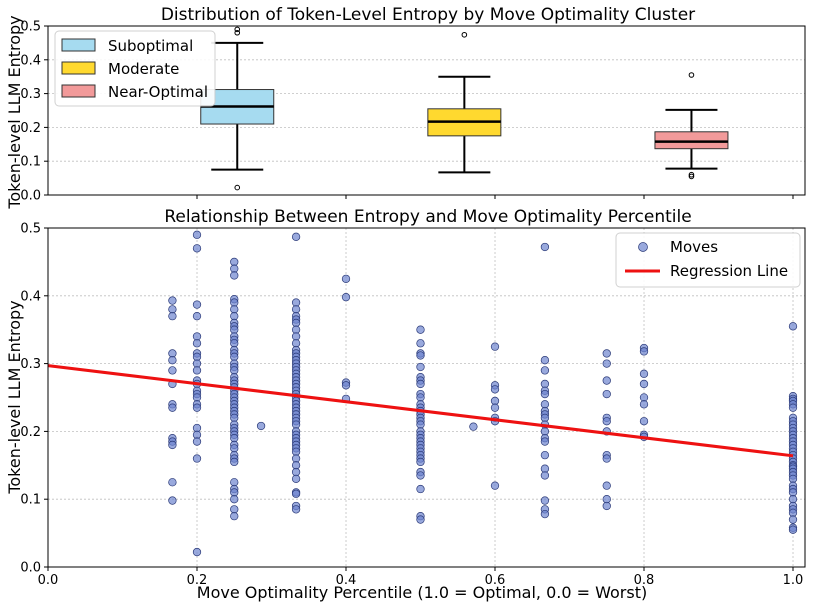 Image resolution: width=814 pixels, height=610 pixels. I want to click on scatter-ylabel: Token-level LLM Entropy, so click(14, 397).